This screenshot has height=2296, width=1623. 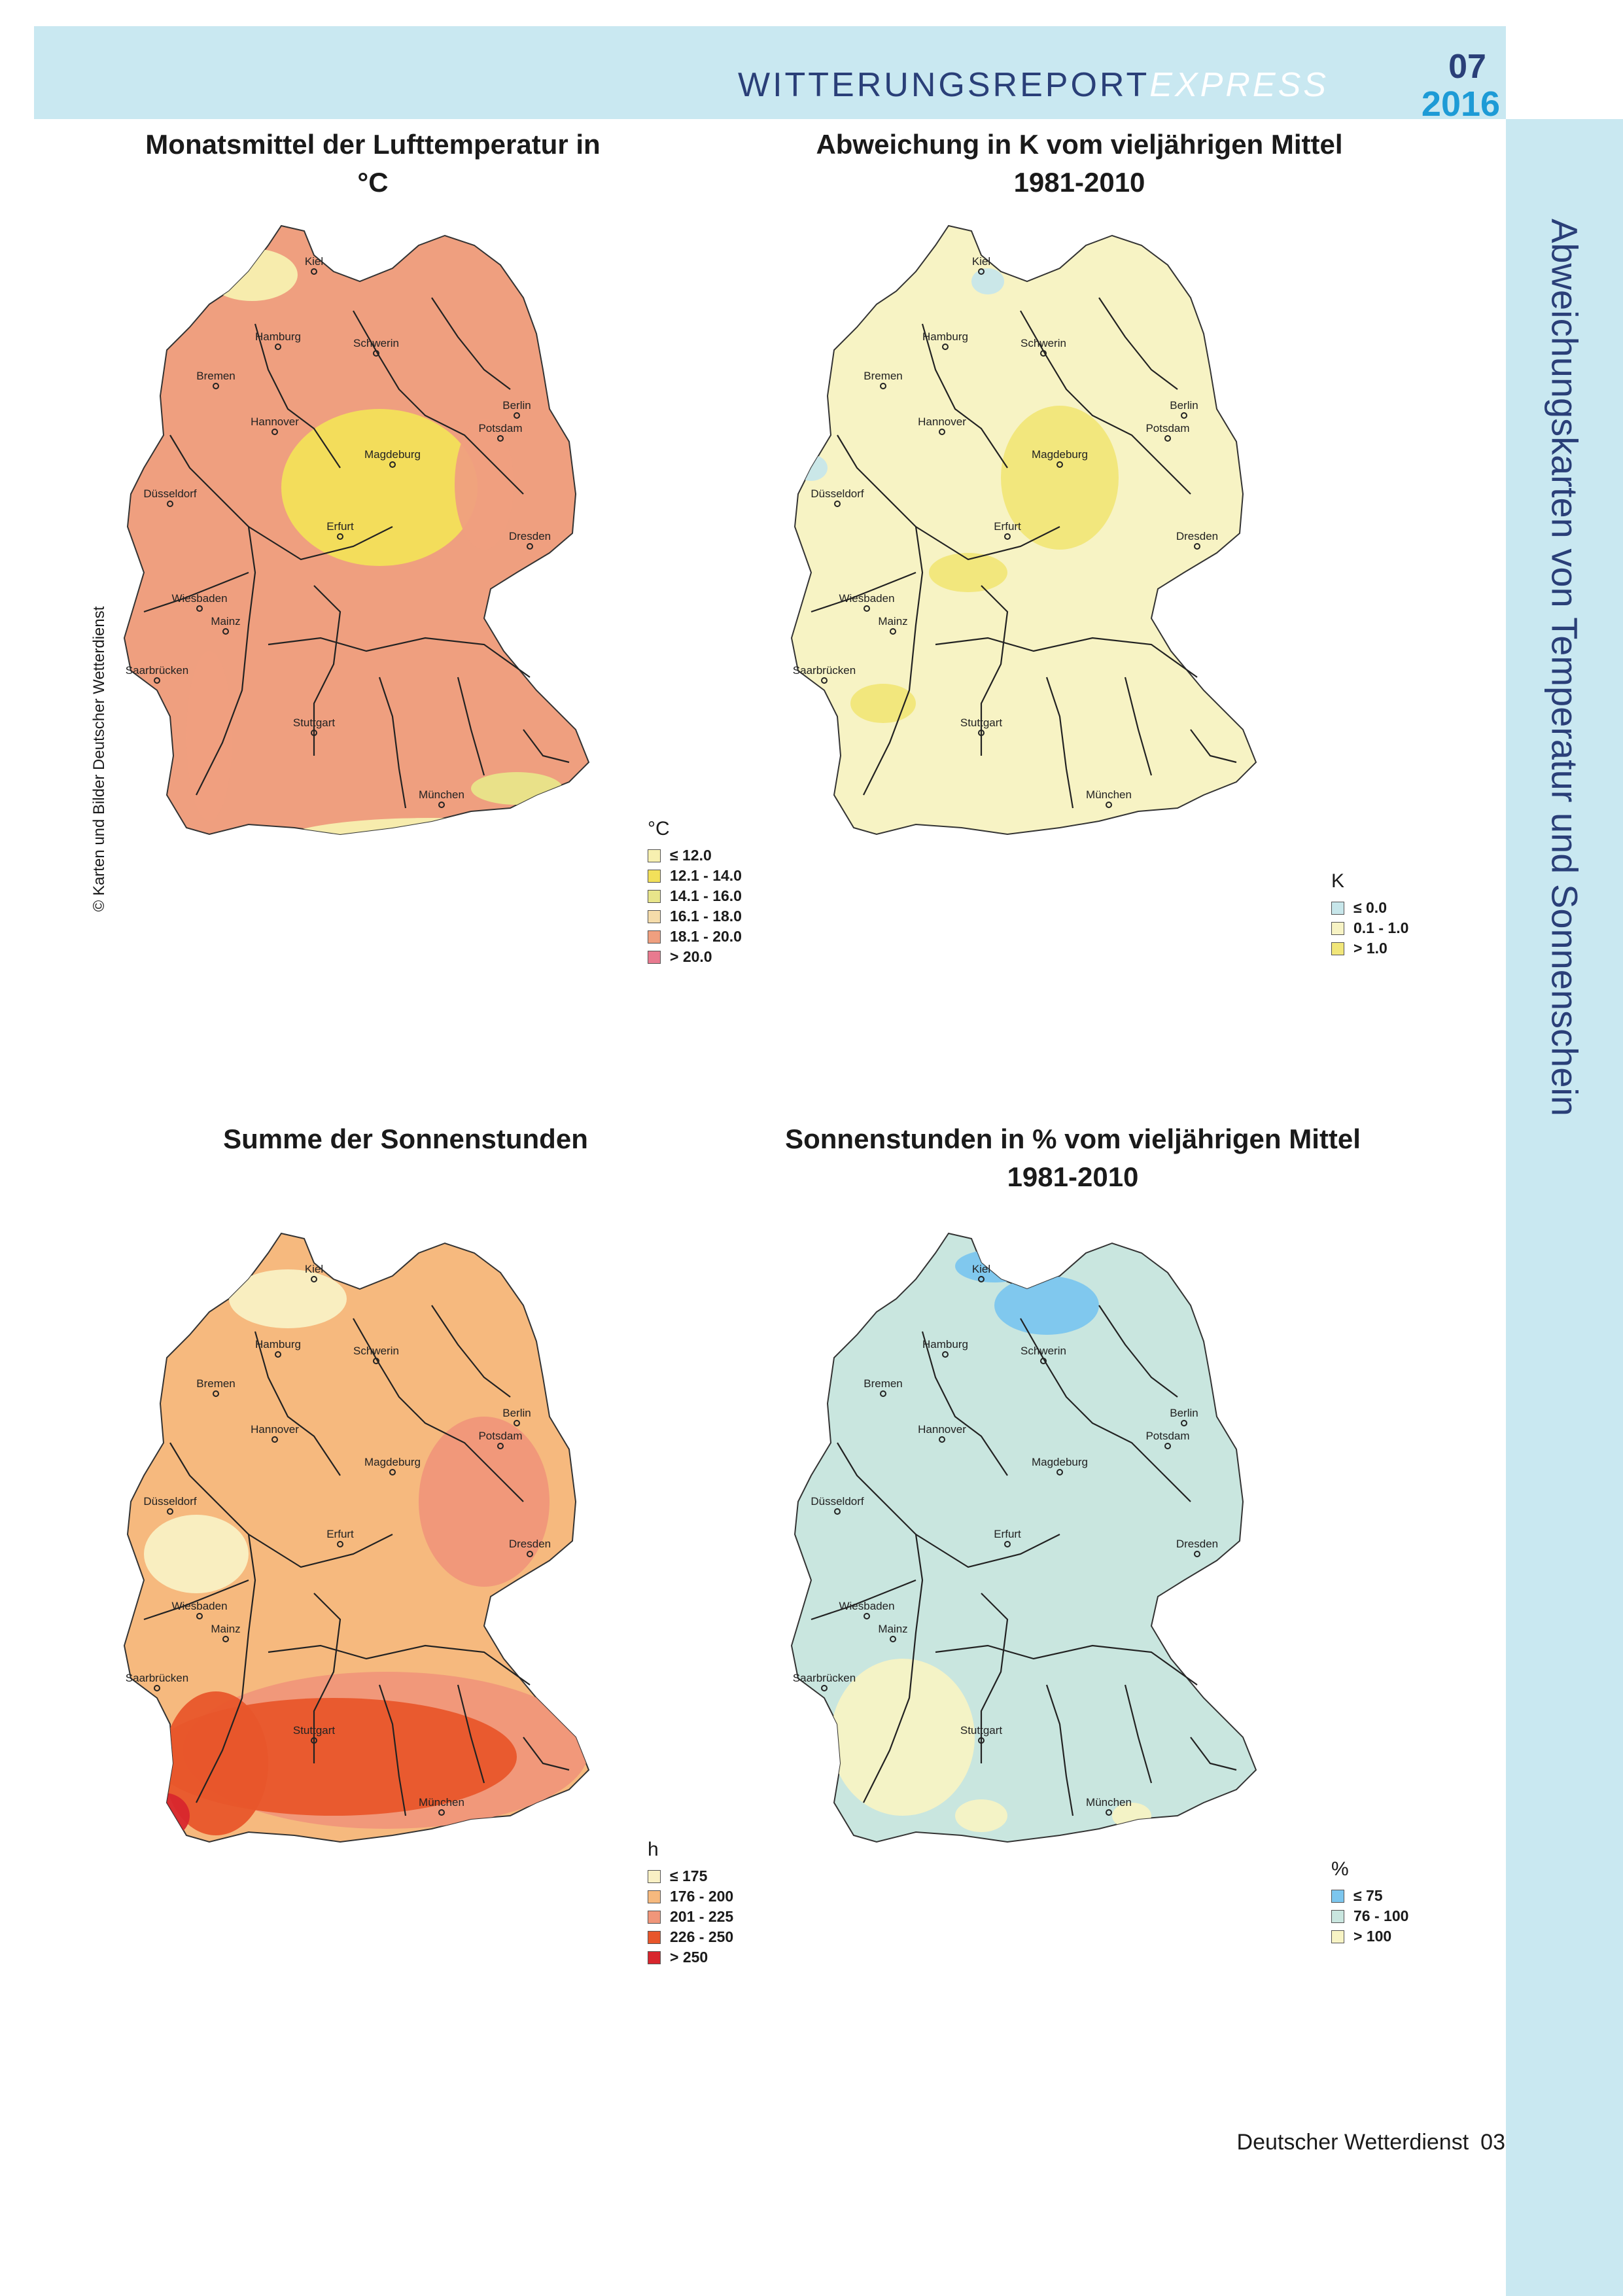 I want to click on legend-entry: 76 - 100, so click(x=1370, y=1916).